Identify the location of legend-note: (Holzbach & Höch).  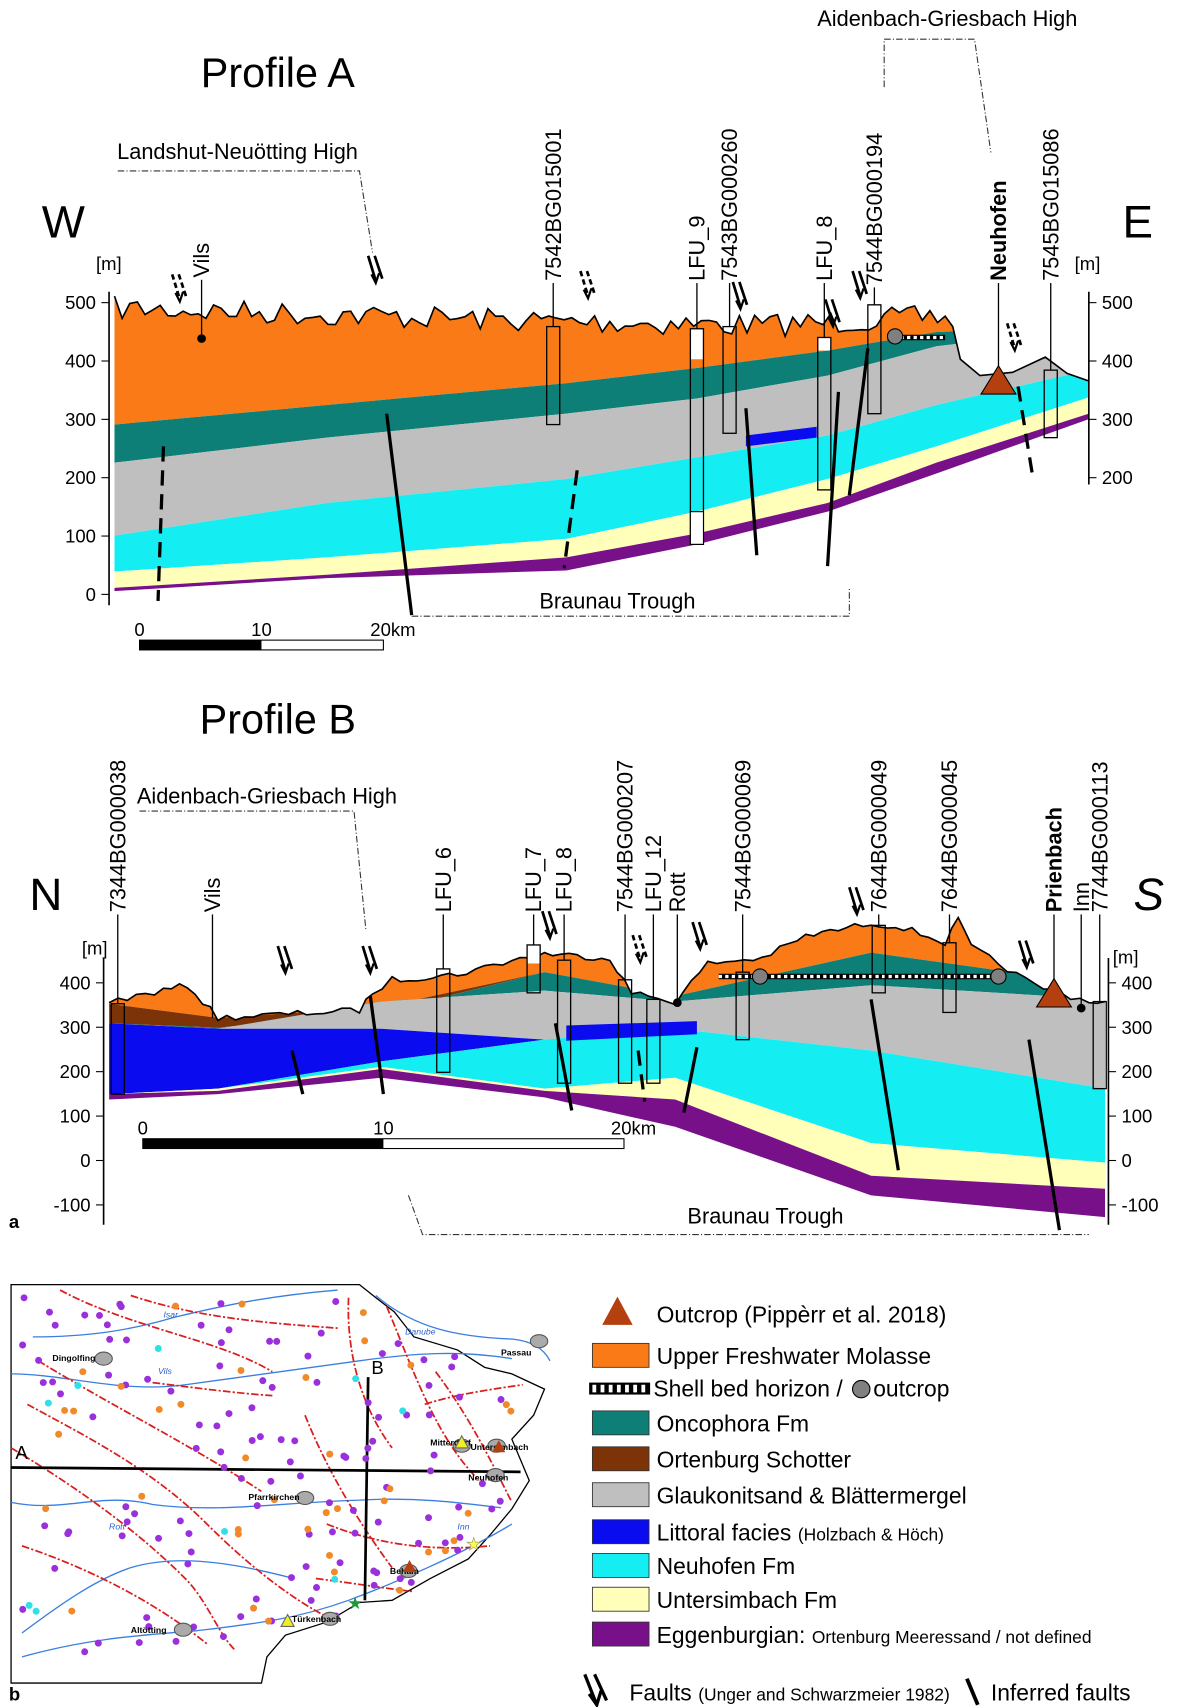
(871, 1534).